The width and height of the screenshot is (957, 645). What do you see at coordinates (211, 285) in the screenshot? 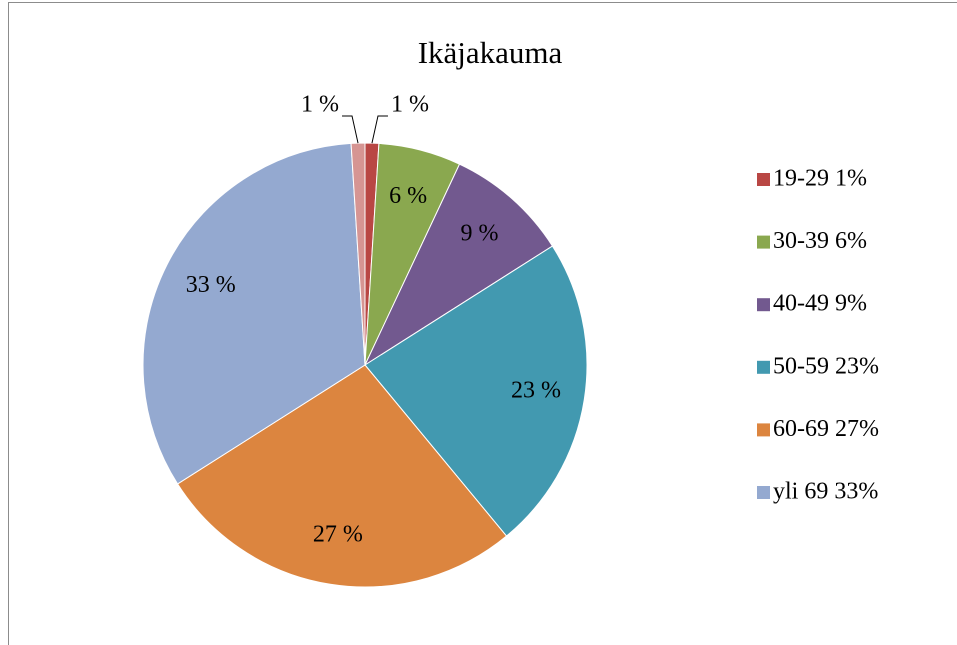
I see `data-label: 33 %` at bounding box center [211, 285].